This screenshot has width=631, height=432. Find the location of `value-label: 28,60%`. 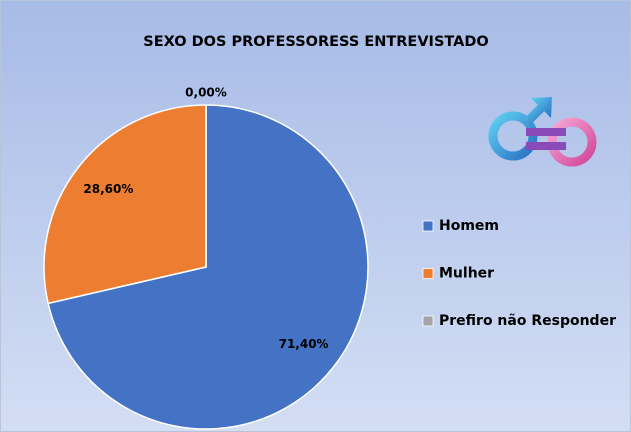

value-label: 28,60% is located at coordinates (108, 189).